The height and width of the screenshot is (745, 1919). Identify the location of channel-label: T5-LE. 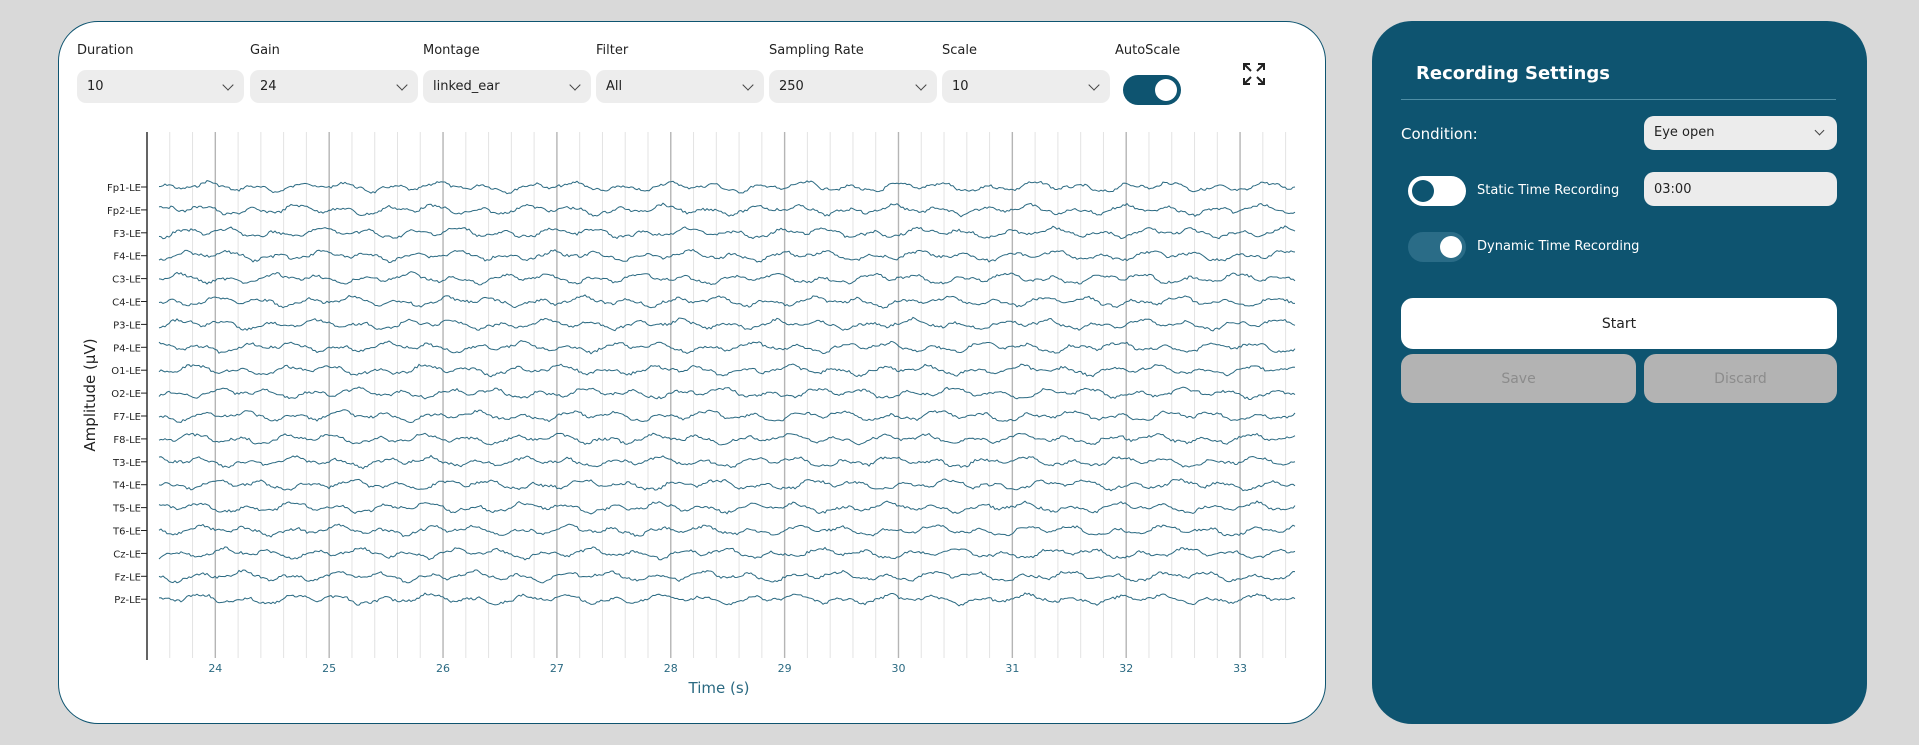
(126, 509).